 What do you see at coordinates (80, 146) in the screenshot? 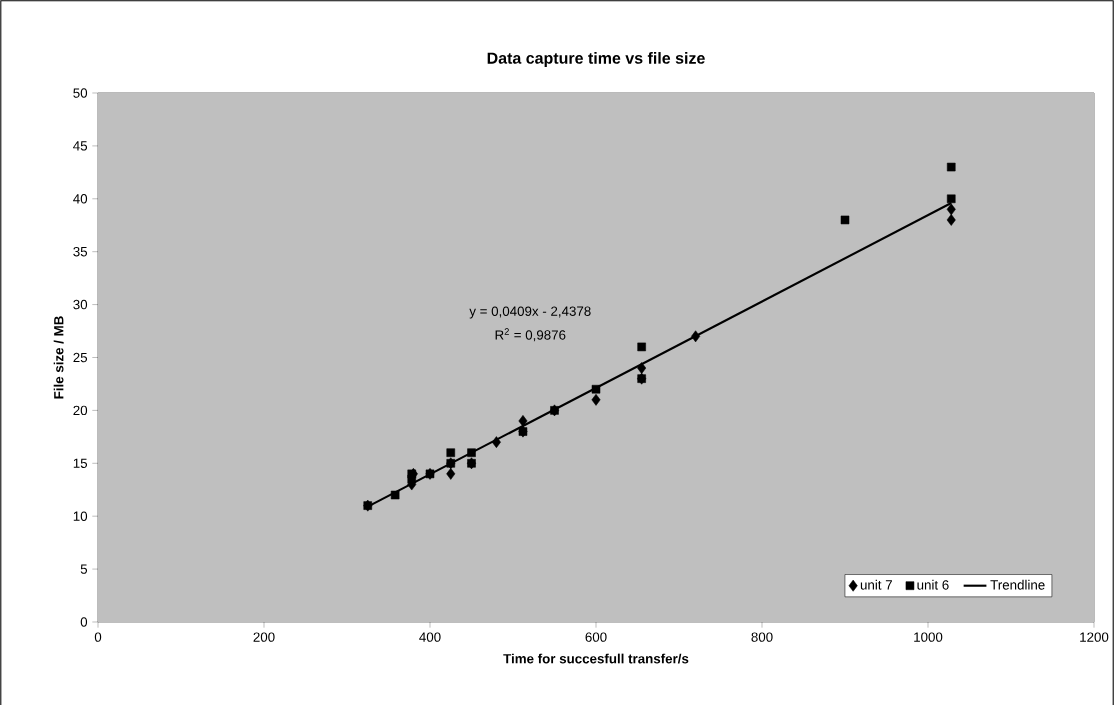
I see `y-tick-label: 45` at bounding box center [80, 146].